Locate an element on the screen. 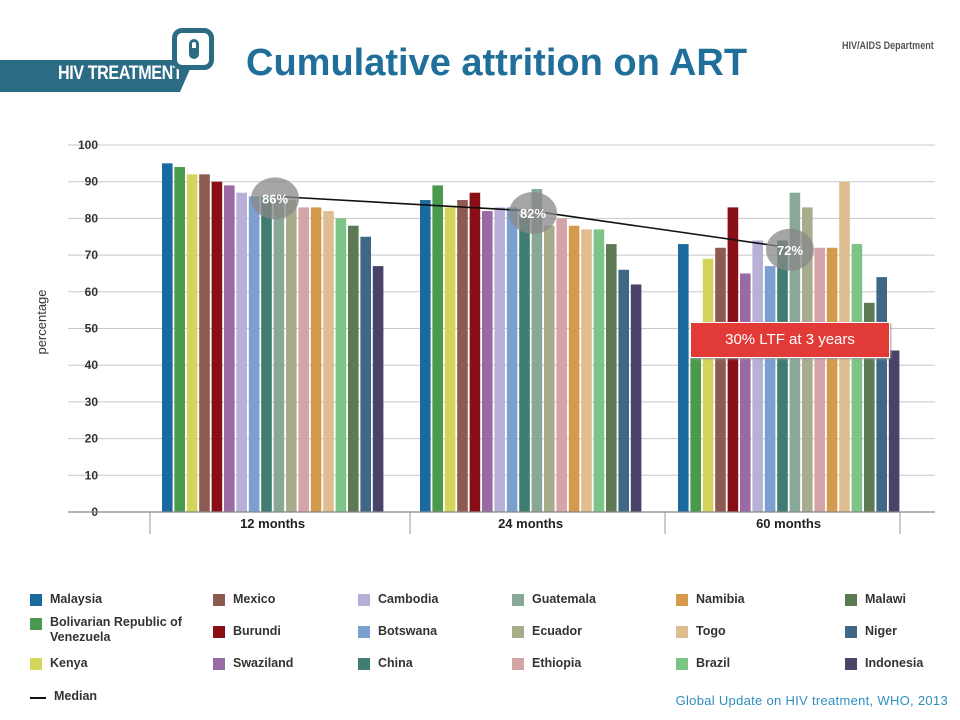  legend-item-burundi: Burundi is located at coordinates (247, 631).